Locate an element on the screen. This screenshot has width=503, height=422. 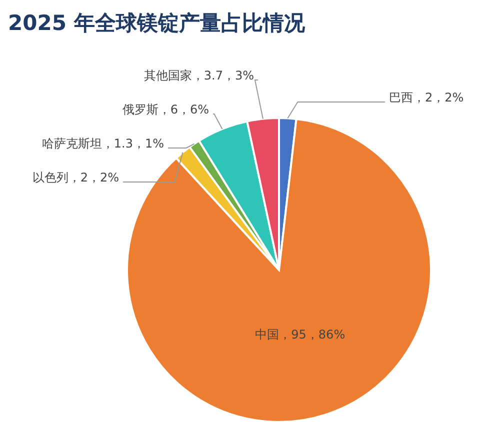
slice-label: 俄罗斯，6，6% is located at coordinates (165, 109).